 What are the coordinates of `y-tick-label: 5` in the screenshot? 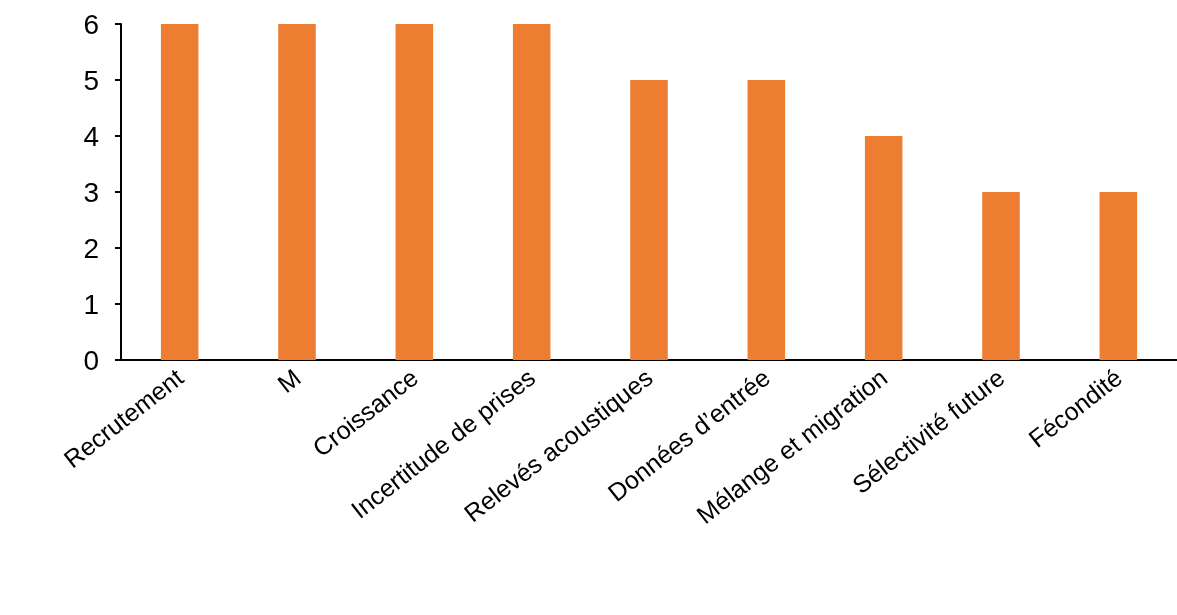 It's located at (91, 80).